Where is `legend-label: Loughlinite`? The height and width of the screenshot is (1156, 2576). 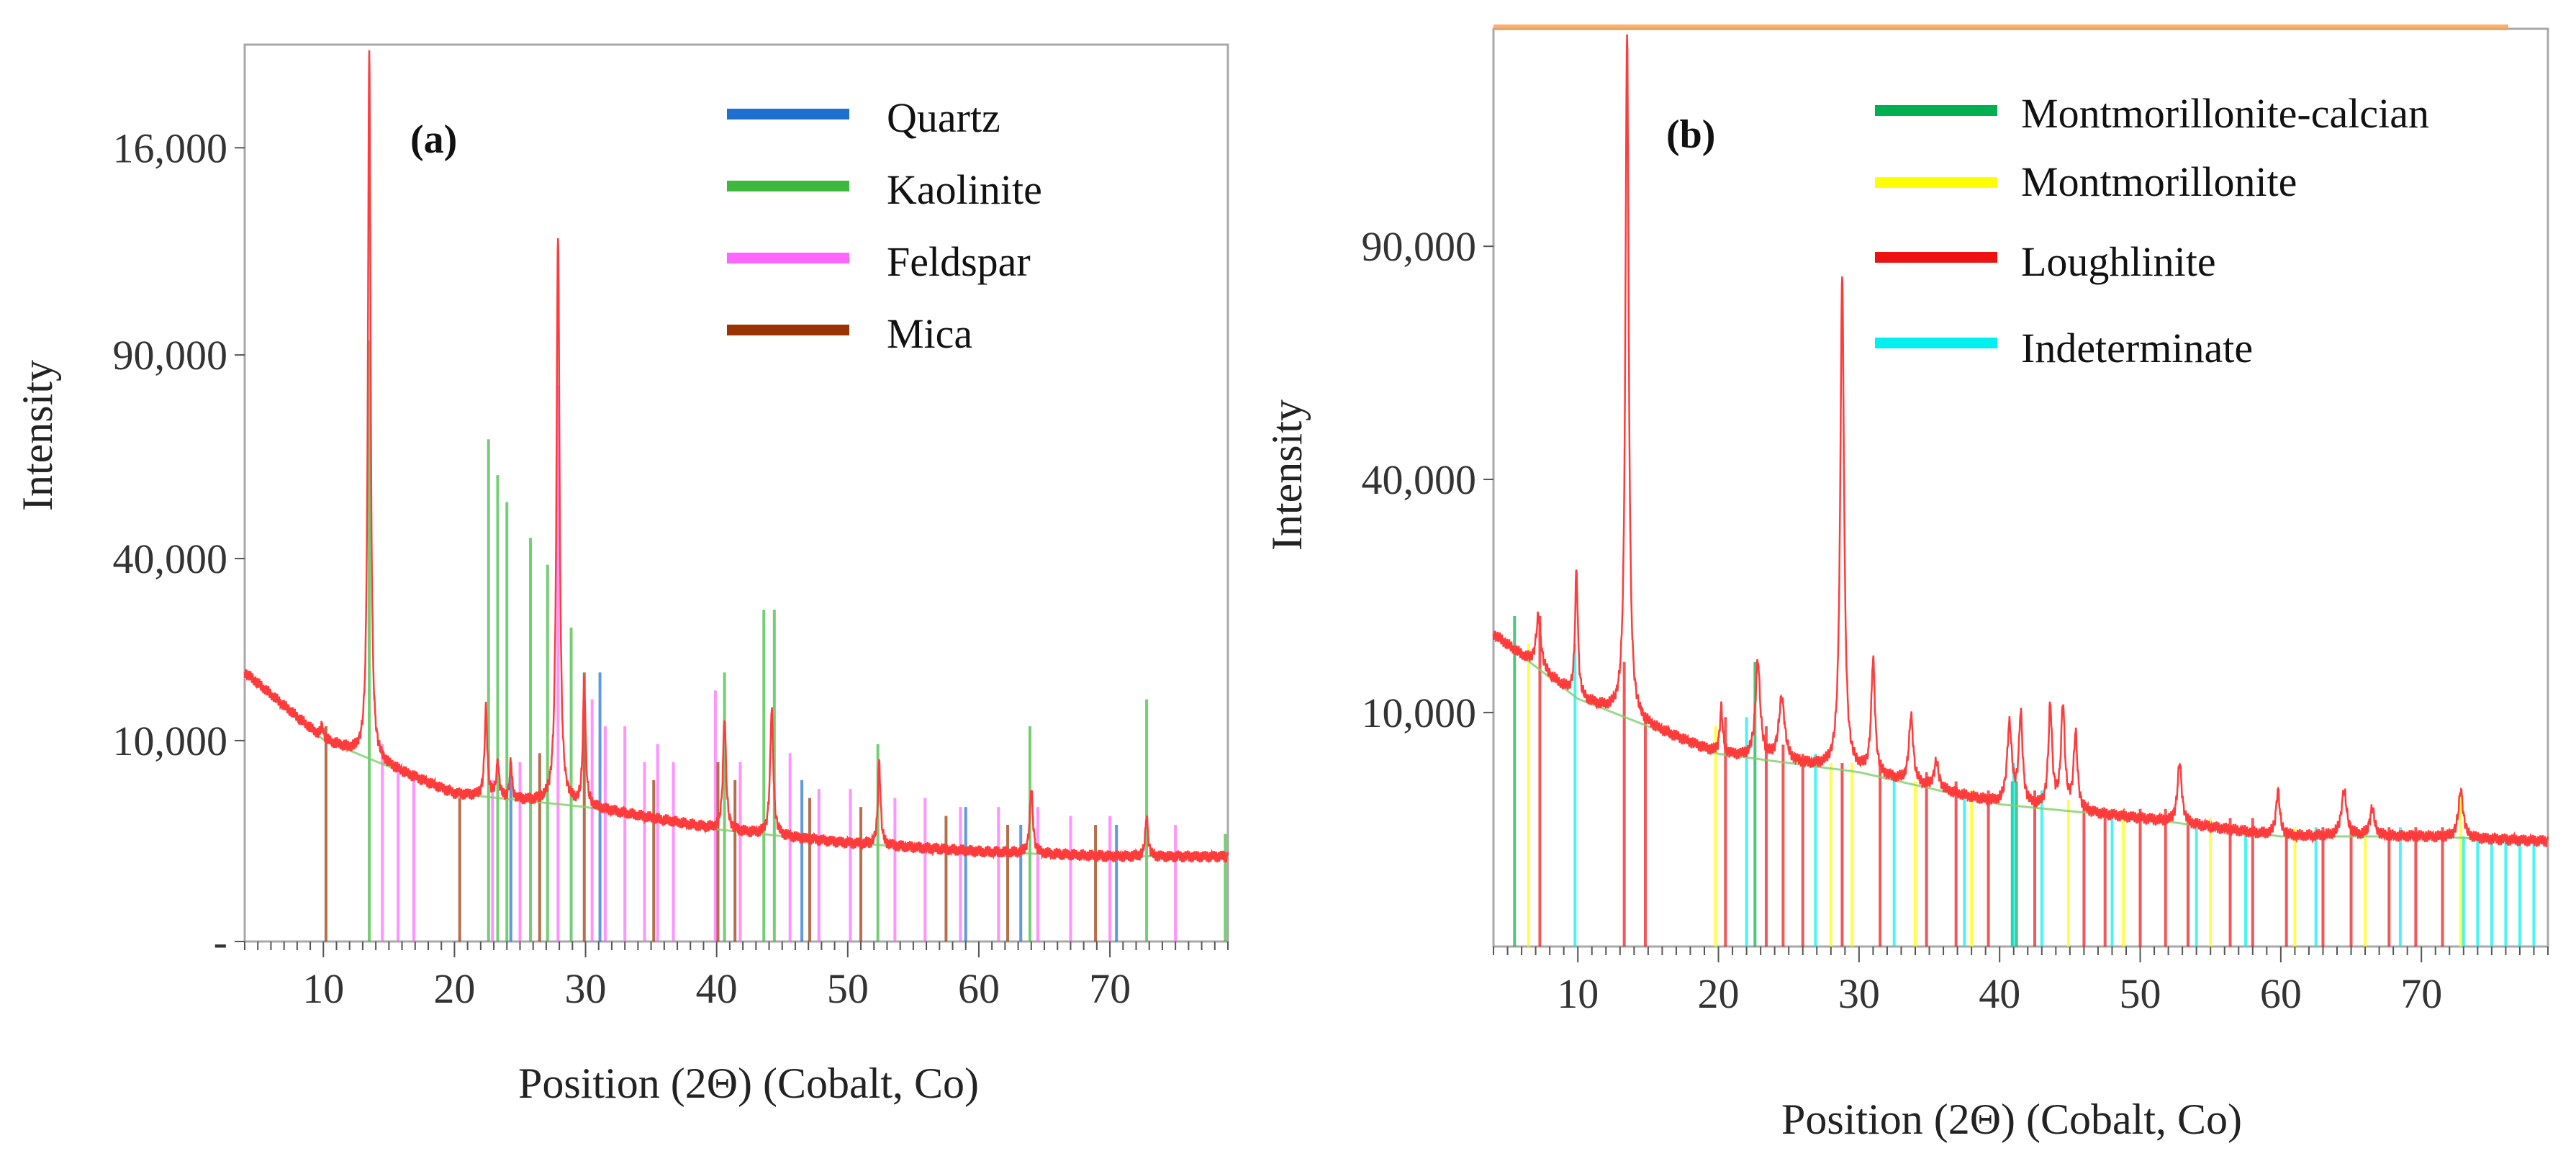 legend-label: Loughlinite is located at coordinates (2118, 261).